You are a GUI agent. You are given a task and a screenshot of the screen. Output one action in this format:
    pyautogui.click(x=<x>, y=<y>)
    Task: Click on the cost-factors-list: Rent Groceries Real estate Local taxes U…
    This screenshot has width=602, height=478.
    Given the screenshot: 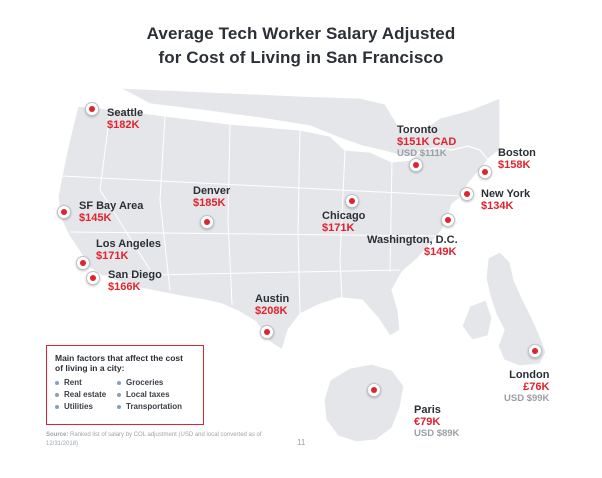 What is the action you would take?
    pyautogui.click(x=125, y=394)
    